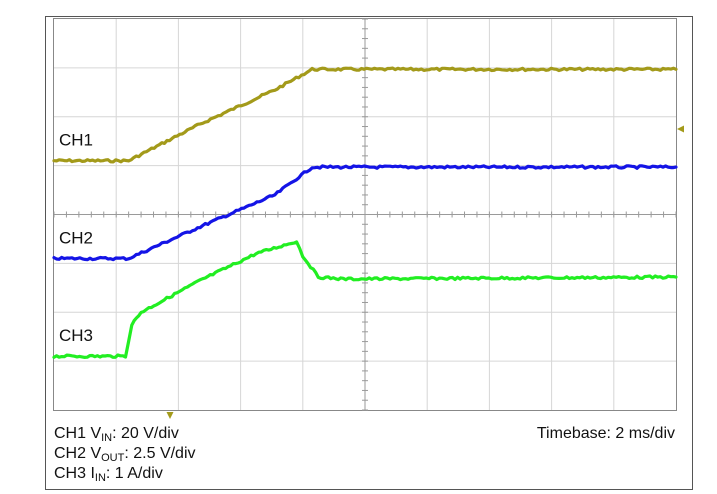  What do you see at coordinates (78, 433) in the screenshot?
I see `ch1-caption-prefix: CH1 V` at bounding box center [78, 433].